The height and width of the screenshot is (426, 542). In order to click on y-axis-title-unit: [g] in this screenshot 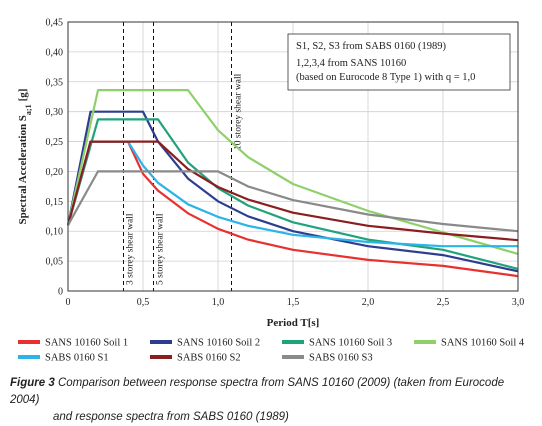, I will do `click(23, 95)`.